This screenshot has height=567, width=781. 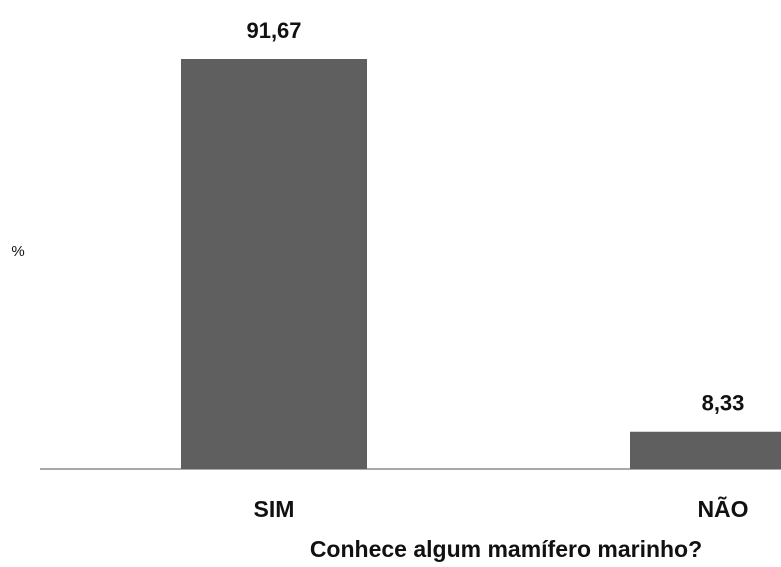 What do you see at coordinates (705, 450) in the screenshot?
I see `bar-não` at bounding box center [705, 450].